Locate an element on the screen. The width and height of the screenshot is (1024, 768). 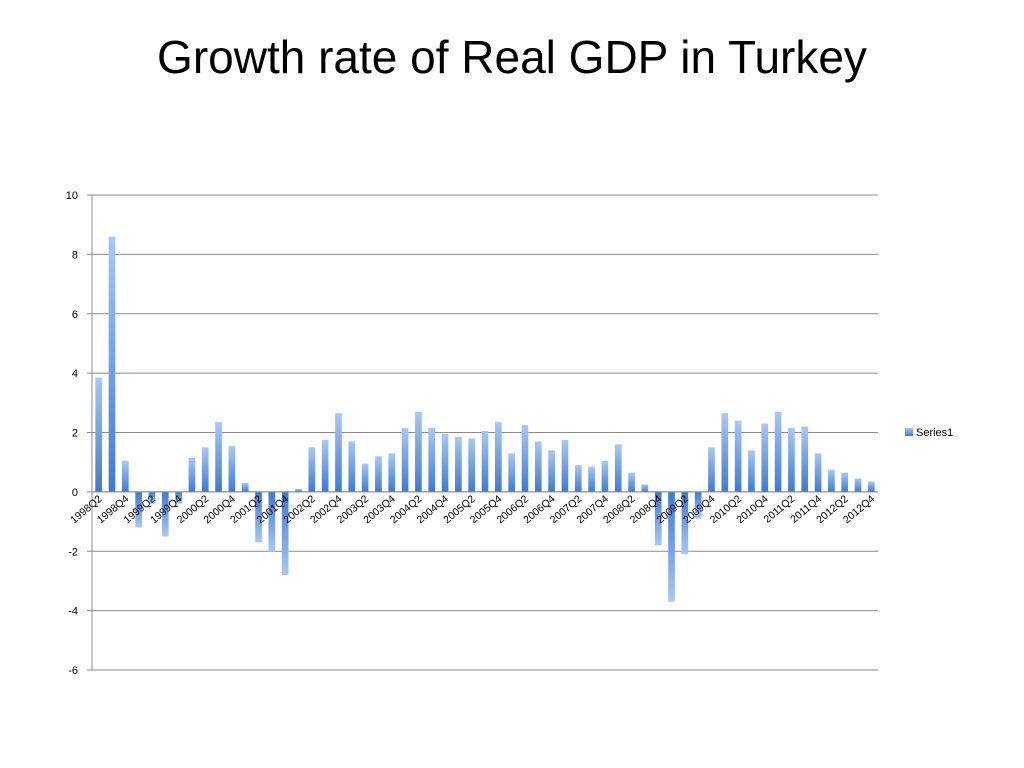
bar-2005Q3 is located at coordinates (485, 461).